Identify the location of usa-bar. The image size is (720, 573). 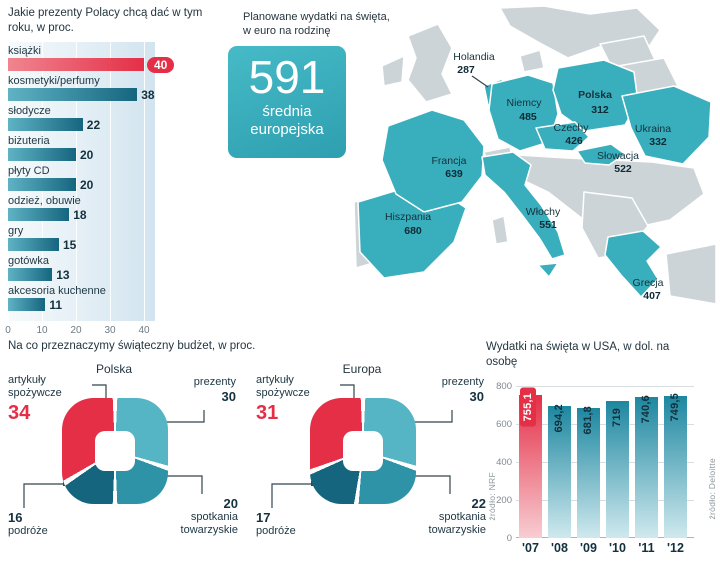
(588, 473).